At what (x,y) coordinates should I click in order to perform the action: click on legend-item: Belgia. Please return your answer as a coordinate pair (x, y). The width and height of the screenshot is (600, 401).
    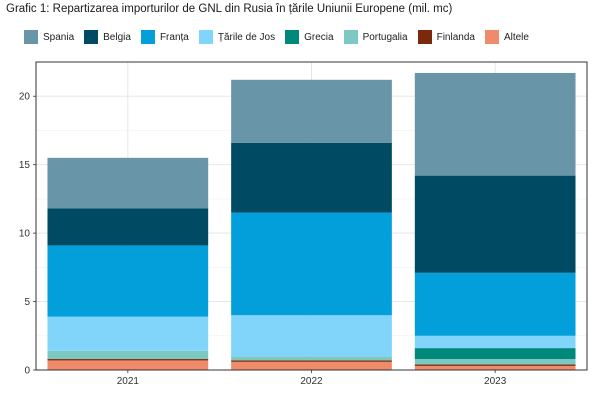
    Looking at the image, I should click on (107, 37).